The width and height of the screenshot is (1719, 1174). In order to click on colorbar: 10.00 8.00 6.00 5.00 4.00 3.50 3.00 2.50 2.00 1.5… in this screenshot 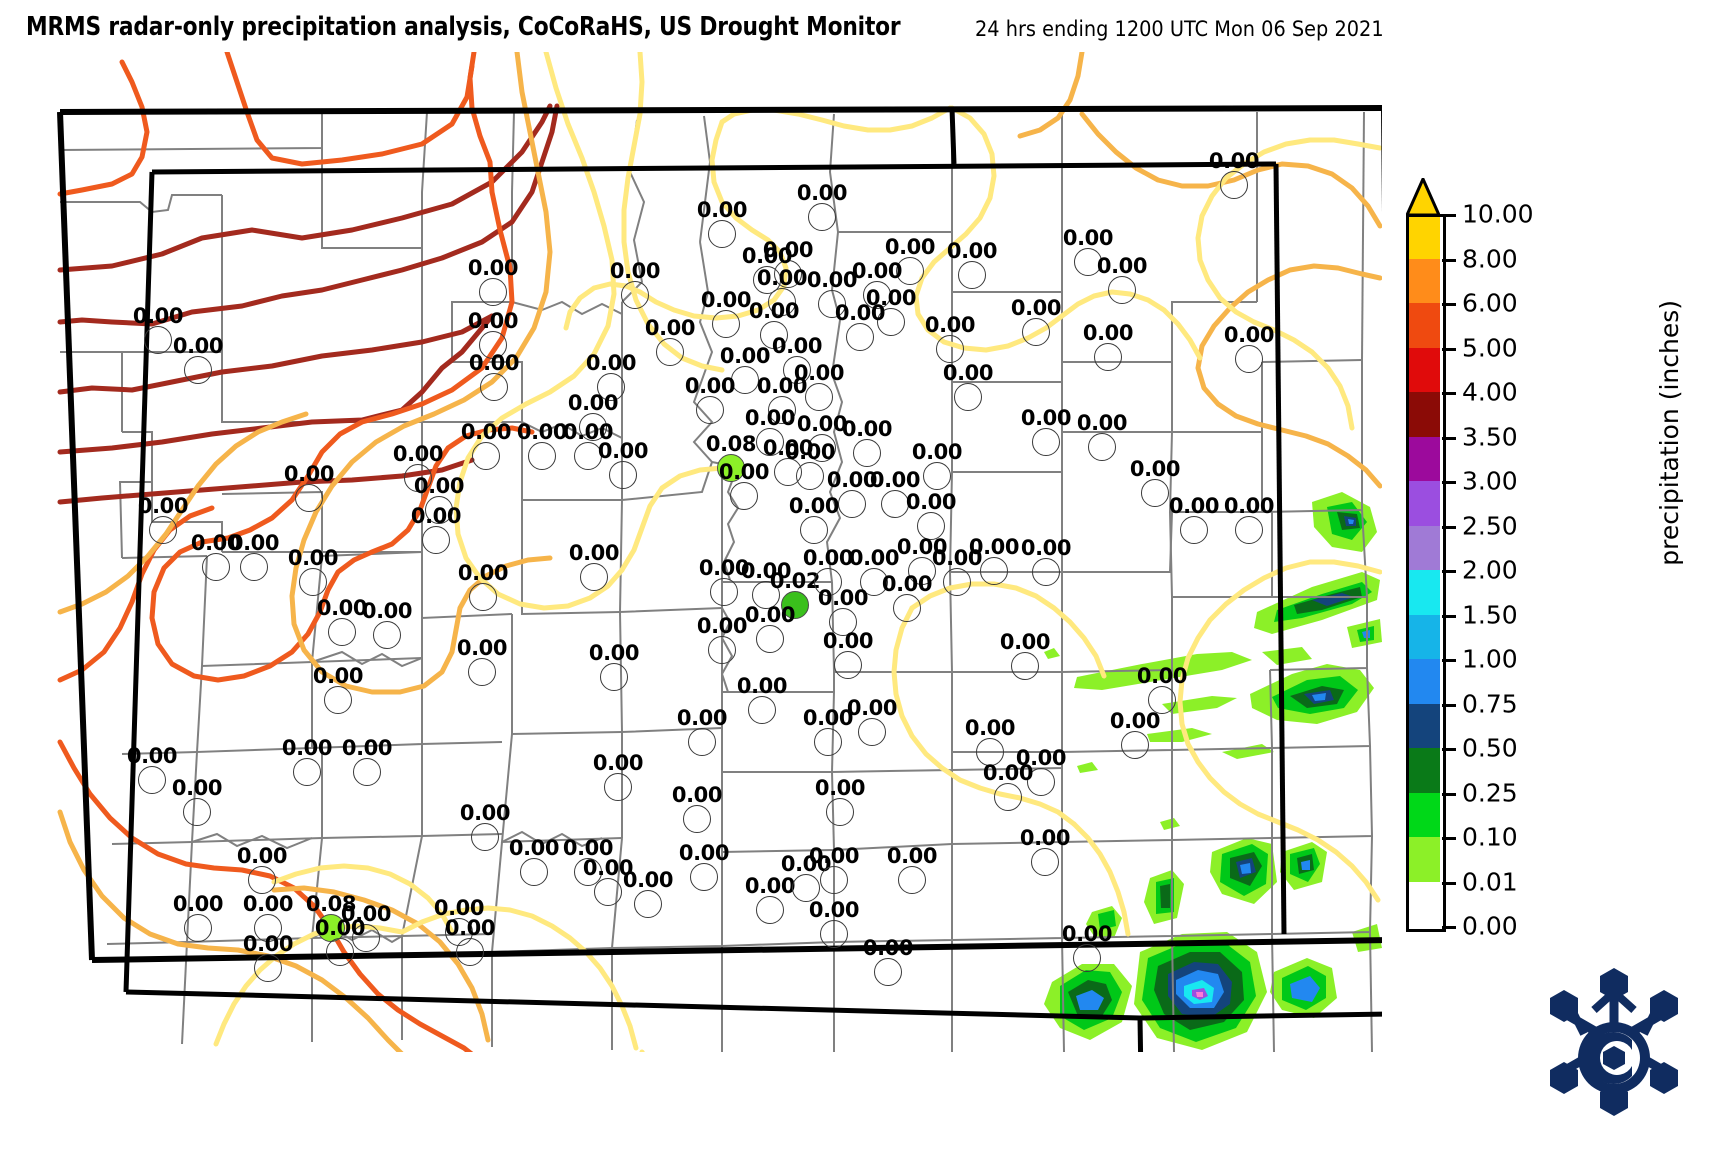, I will do `click(1473, 559)`.